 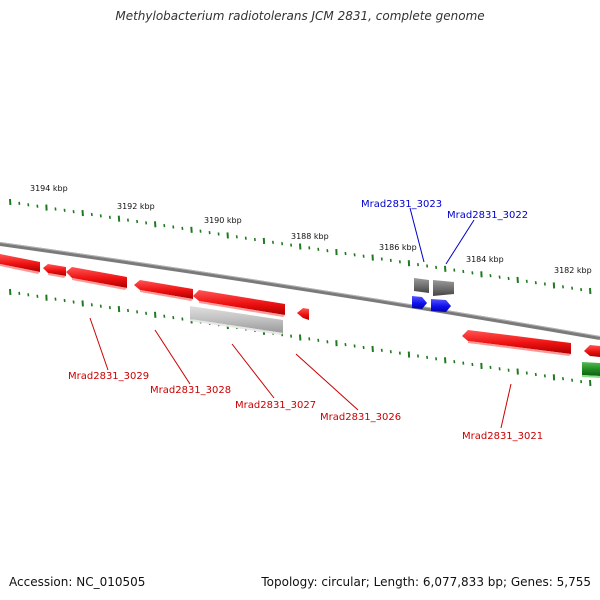 I want to click on accession-text: Accession: NC_010505, so click(x=77, y=582).